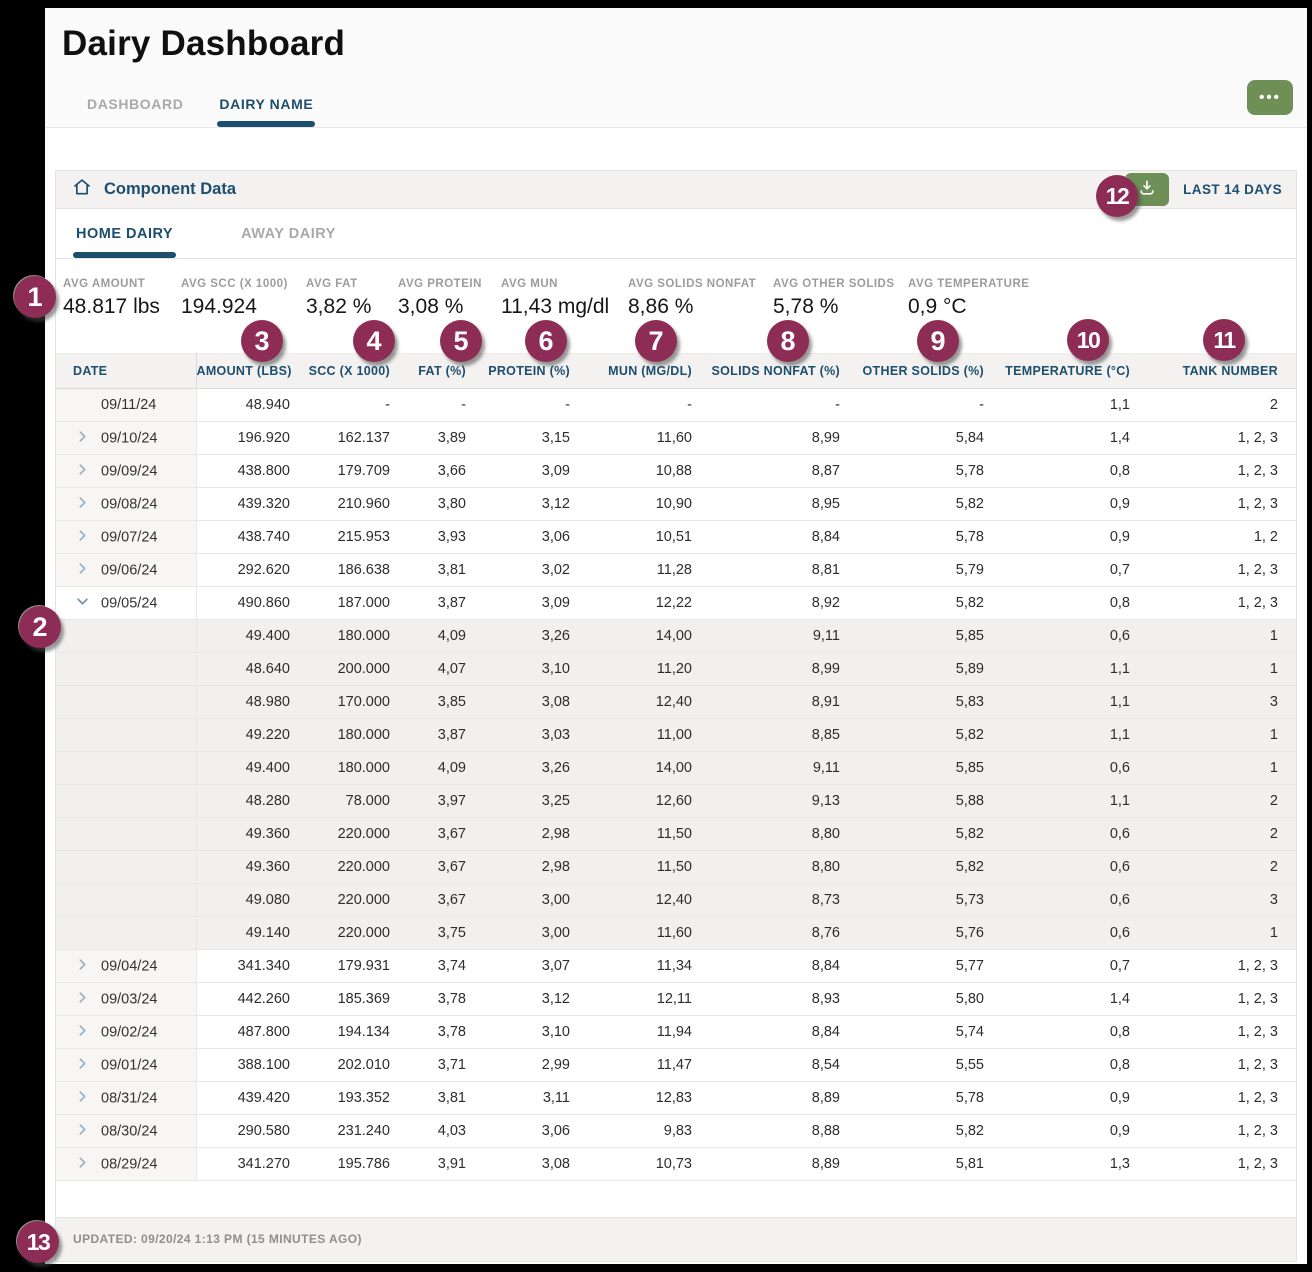 This screenshot has width=1312, height=1272. I want to click on date-cell: 08/30/24, so click(126, 1131).